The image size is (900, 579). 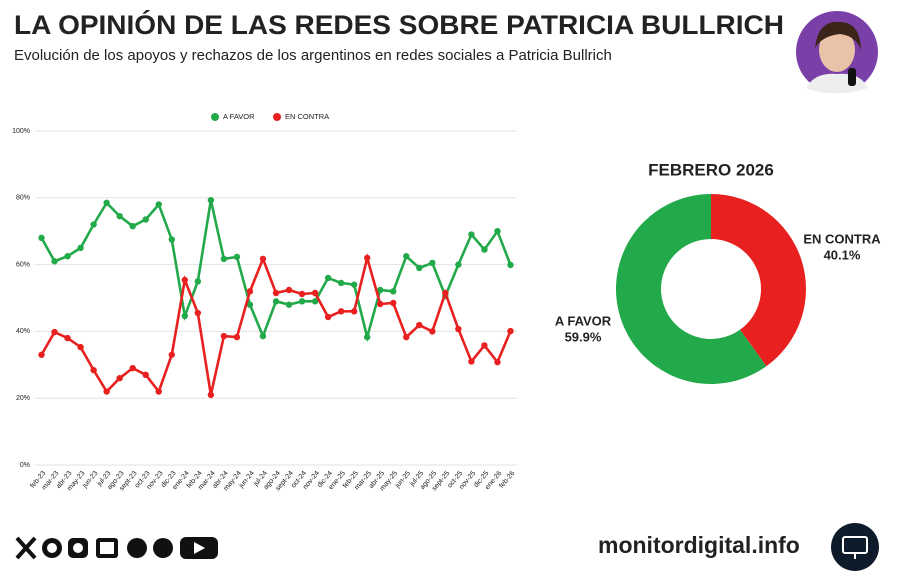 I want to click on slice-value: 40.1%, so click(x=842, y=254).